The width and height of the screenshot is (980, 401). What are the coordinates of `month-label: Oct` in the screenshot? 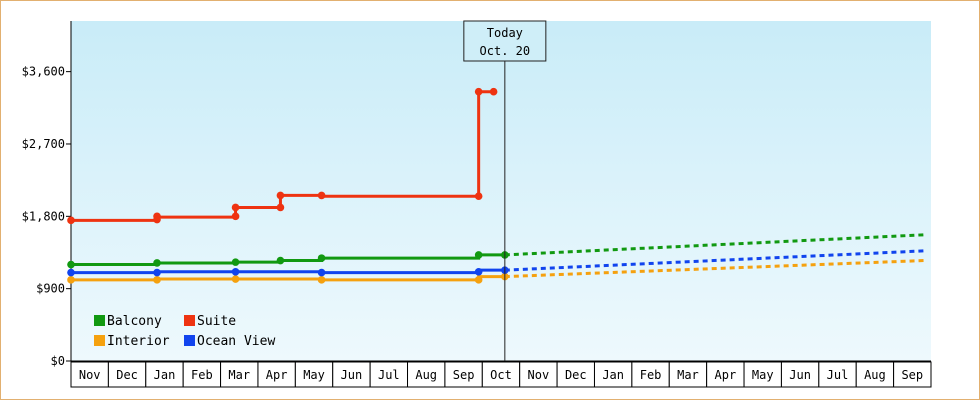 It's located at (501, 375).